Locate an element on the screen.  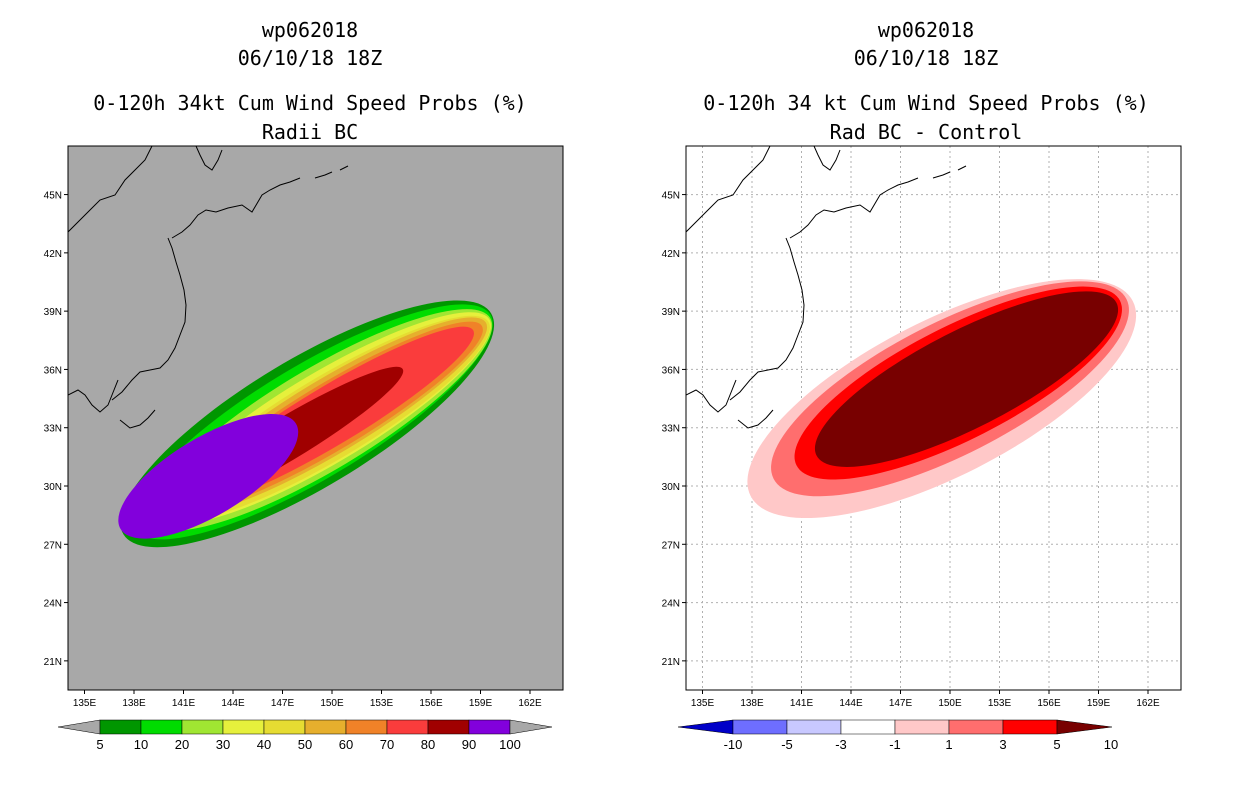
left-title-storm-id: wp062018 is located at coordinates (310, 30).